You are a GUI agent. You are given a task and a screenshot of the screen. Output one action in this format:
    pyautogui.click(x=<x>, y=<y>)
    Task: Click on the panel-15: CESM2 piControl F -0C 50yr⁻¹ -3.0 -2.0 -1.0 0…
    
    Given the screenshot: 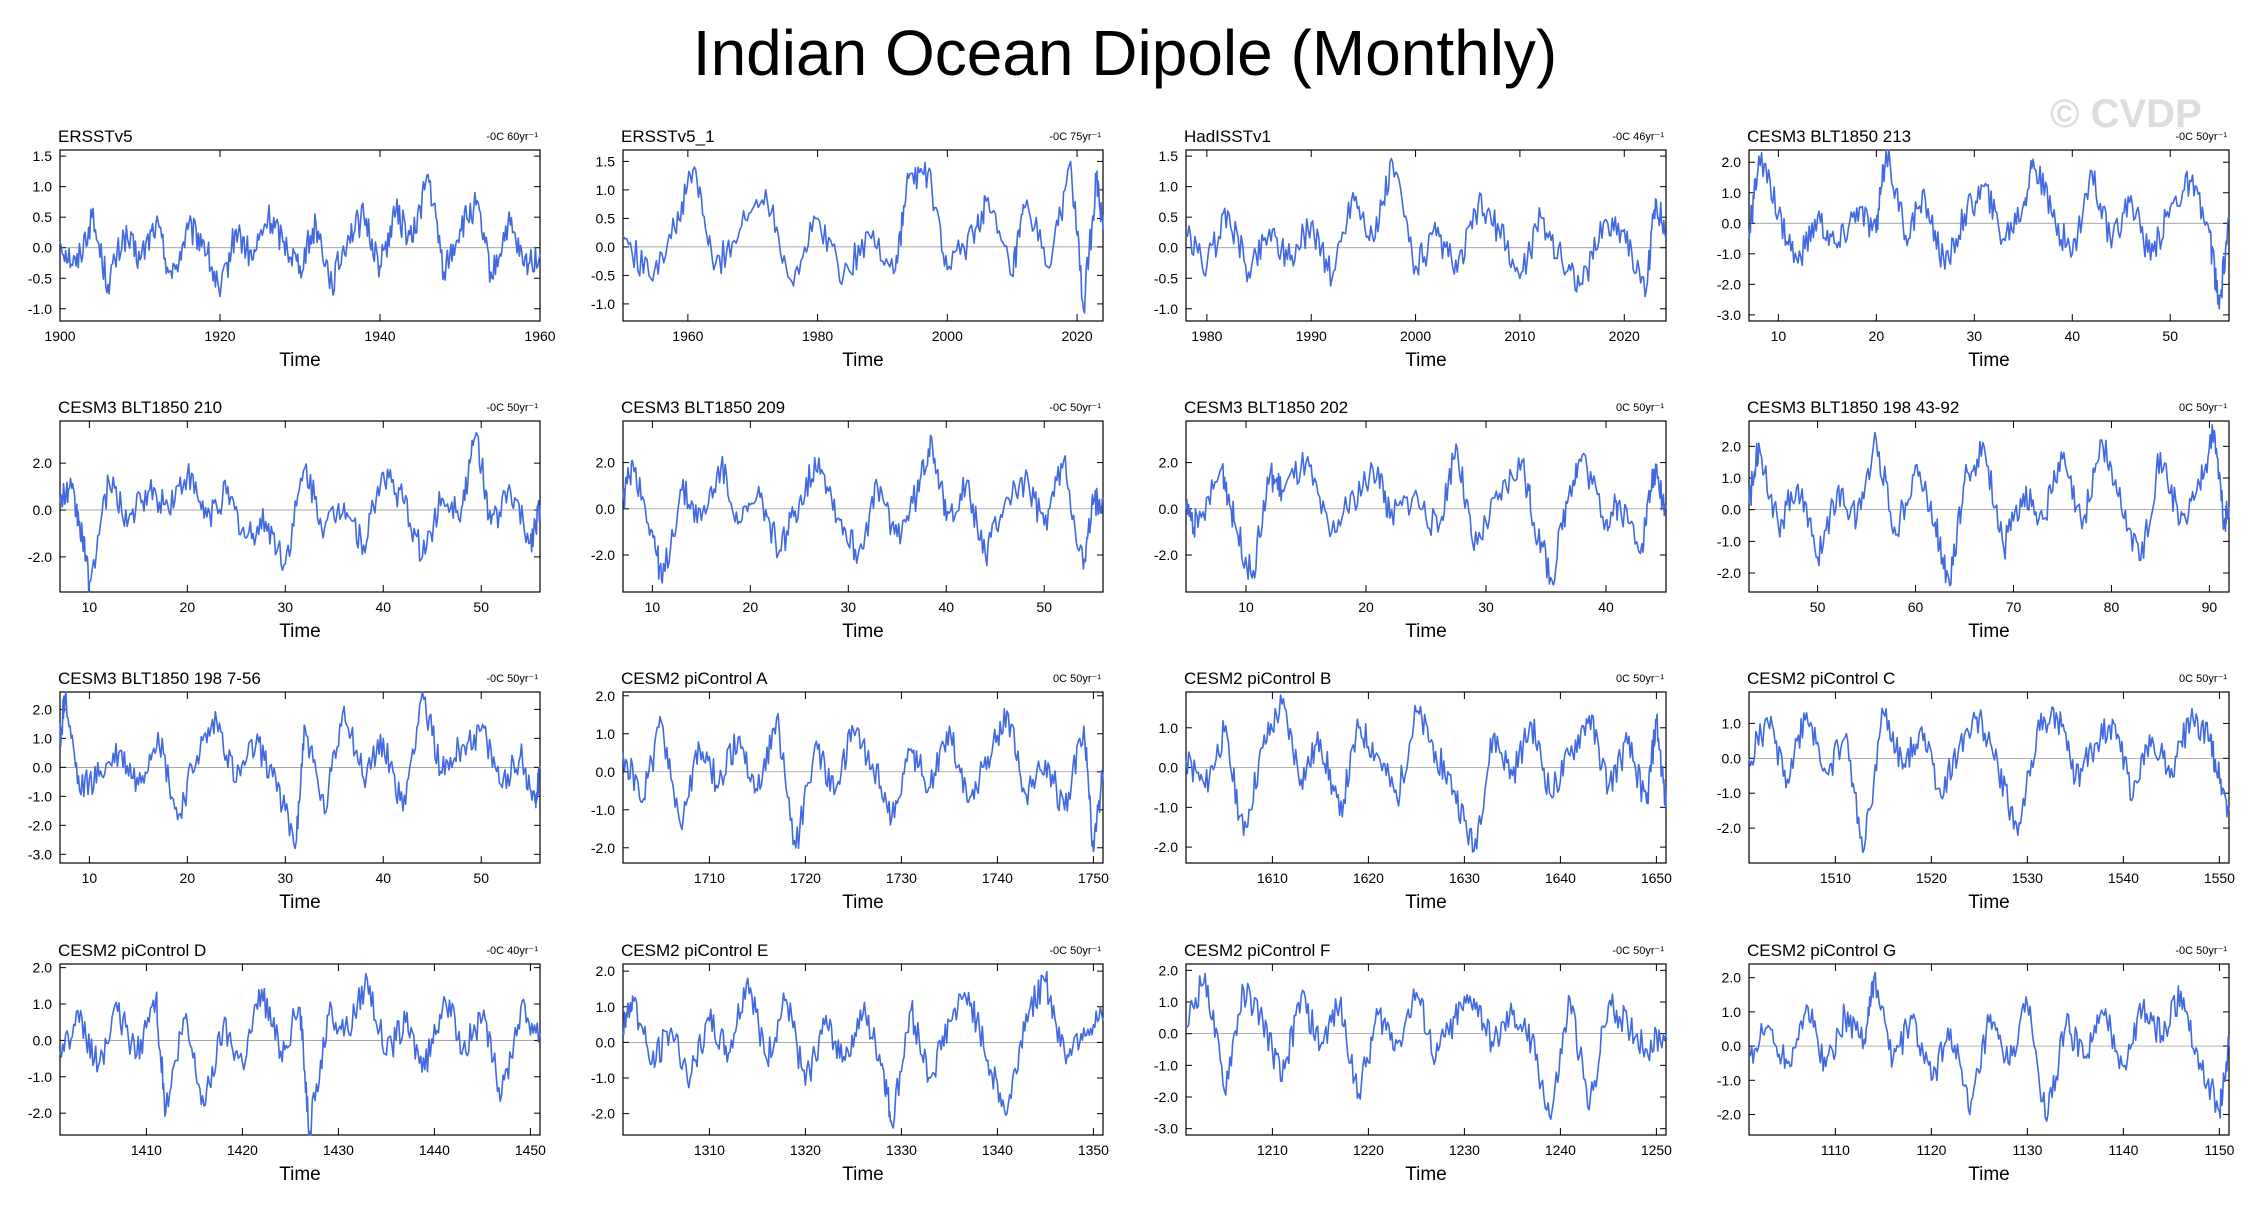 What is the action you would take?
    pyautogui.click(x=1413, y=1063)
    